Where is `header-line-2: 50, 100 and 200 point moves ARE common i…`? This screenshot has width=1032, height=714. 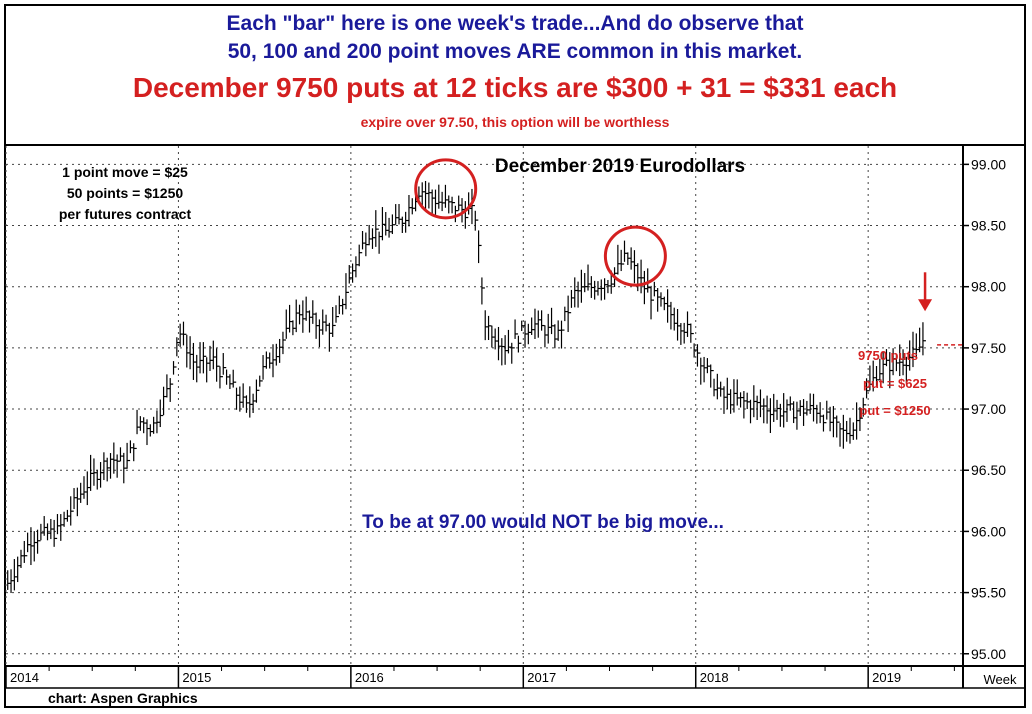
header-line-2: 50, 100 and 200 point moves ARE common i… is located at coordinates (515, 51).